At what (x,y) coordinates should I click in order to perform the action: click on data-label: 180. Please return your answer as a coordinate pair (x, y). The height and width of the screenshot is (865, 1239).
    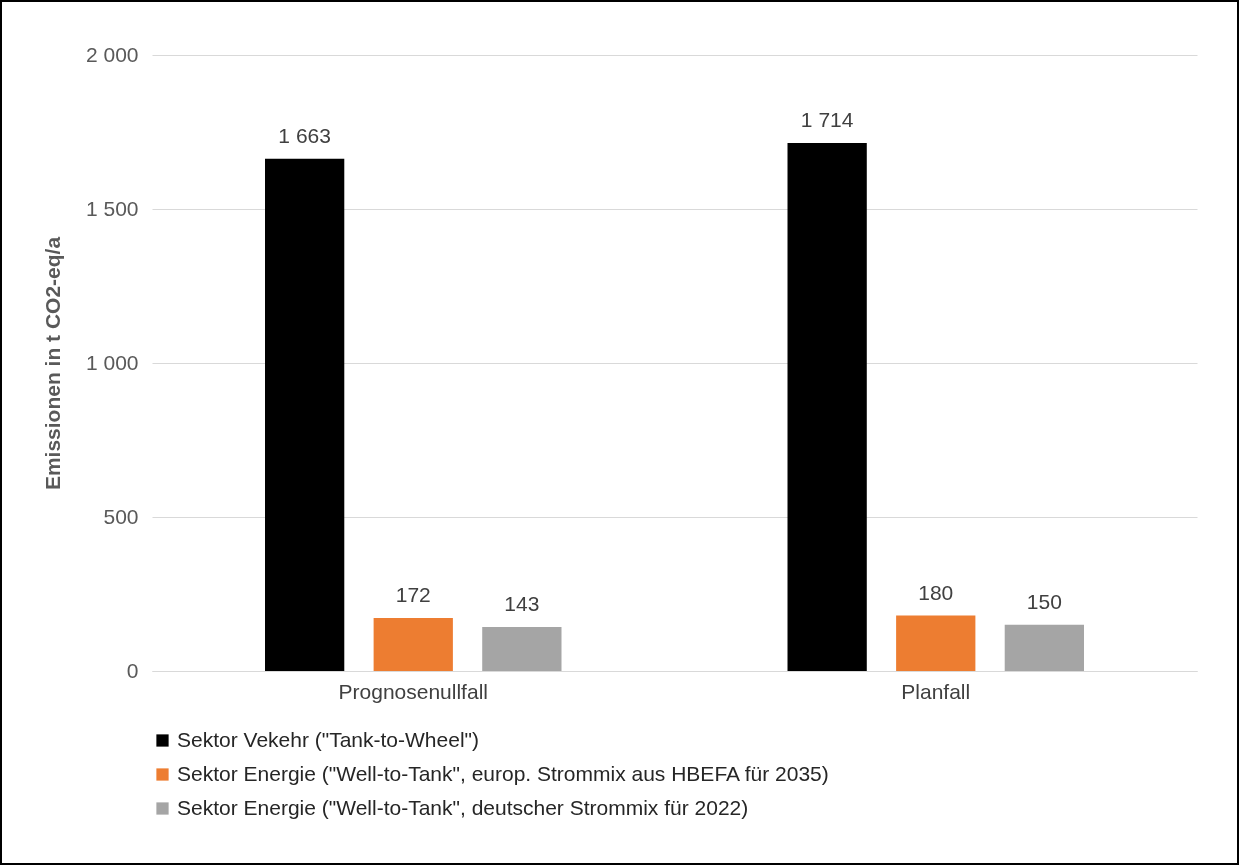
    Looking at the image, I should click on (936, 592).